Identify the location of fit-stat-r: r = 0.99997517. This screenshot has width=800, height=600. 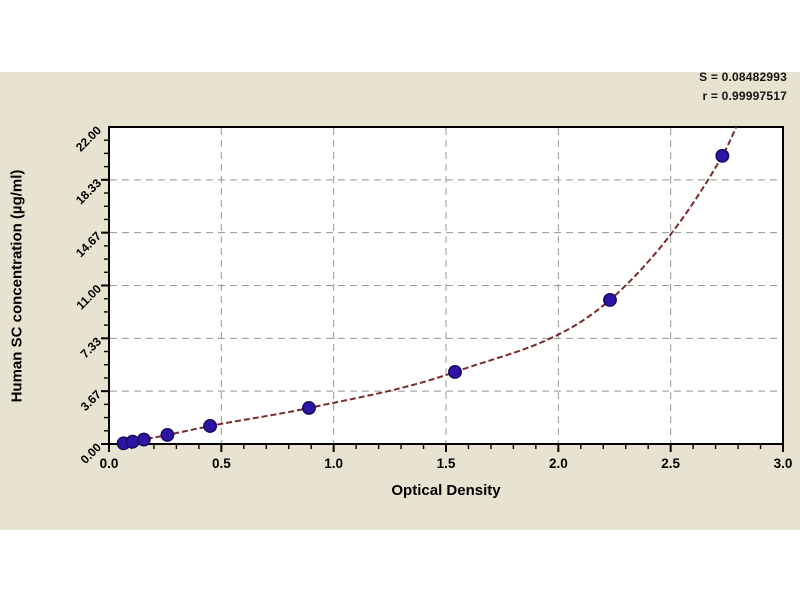
(744, 96).